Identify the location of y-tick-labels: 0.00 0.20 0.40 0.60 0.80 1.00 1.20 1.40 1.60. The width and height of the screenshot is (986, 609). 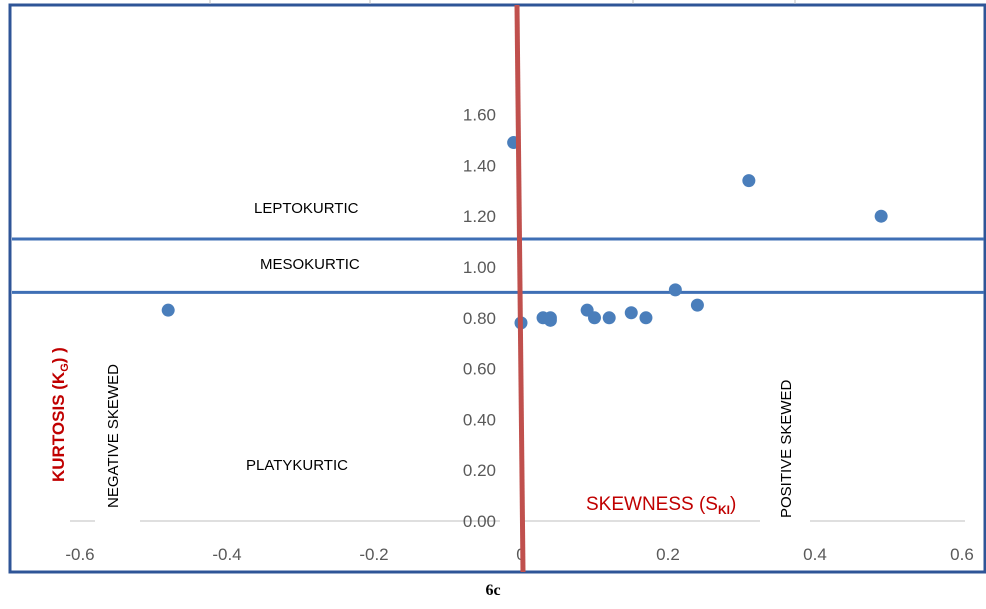
(479, 318).